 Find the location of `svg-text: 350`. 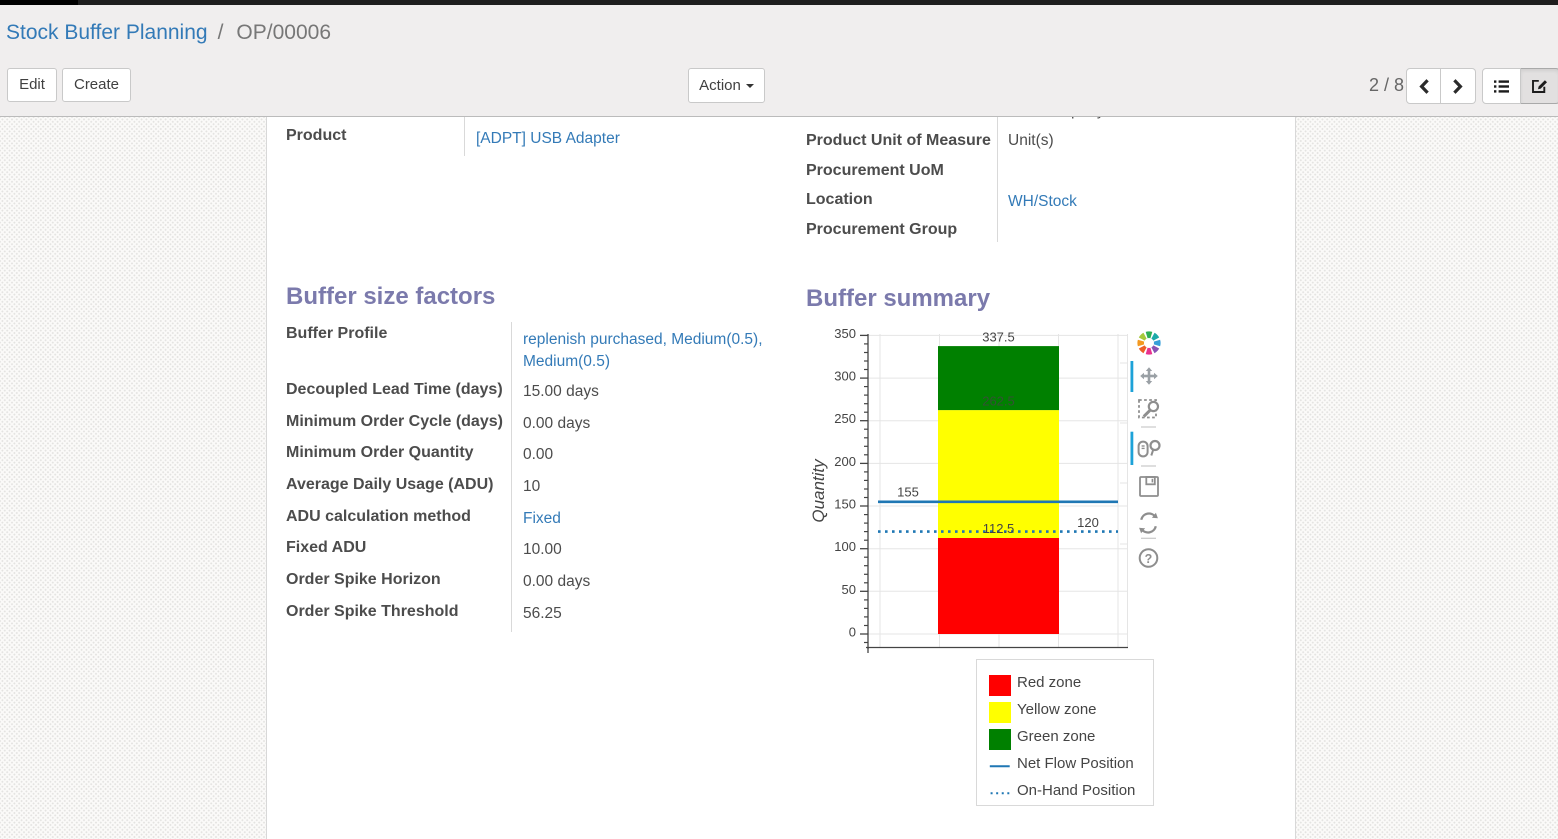

svg-text: 350 is located at coordinates (845, 333).